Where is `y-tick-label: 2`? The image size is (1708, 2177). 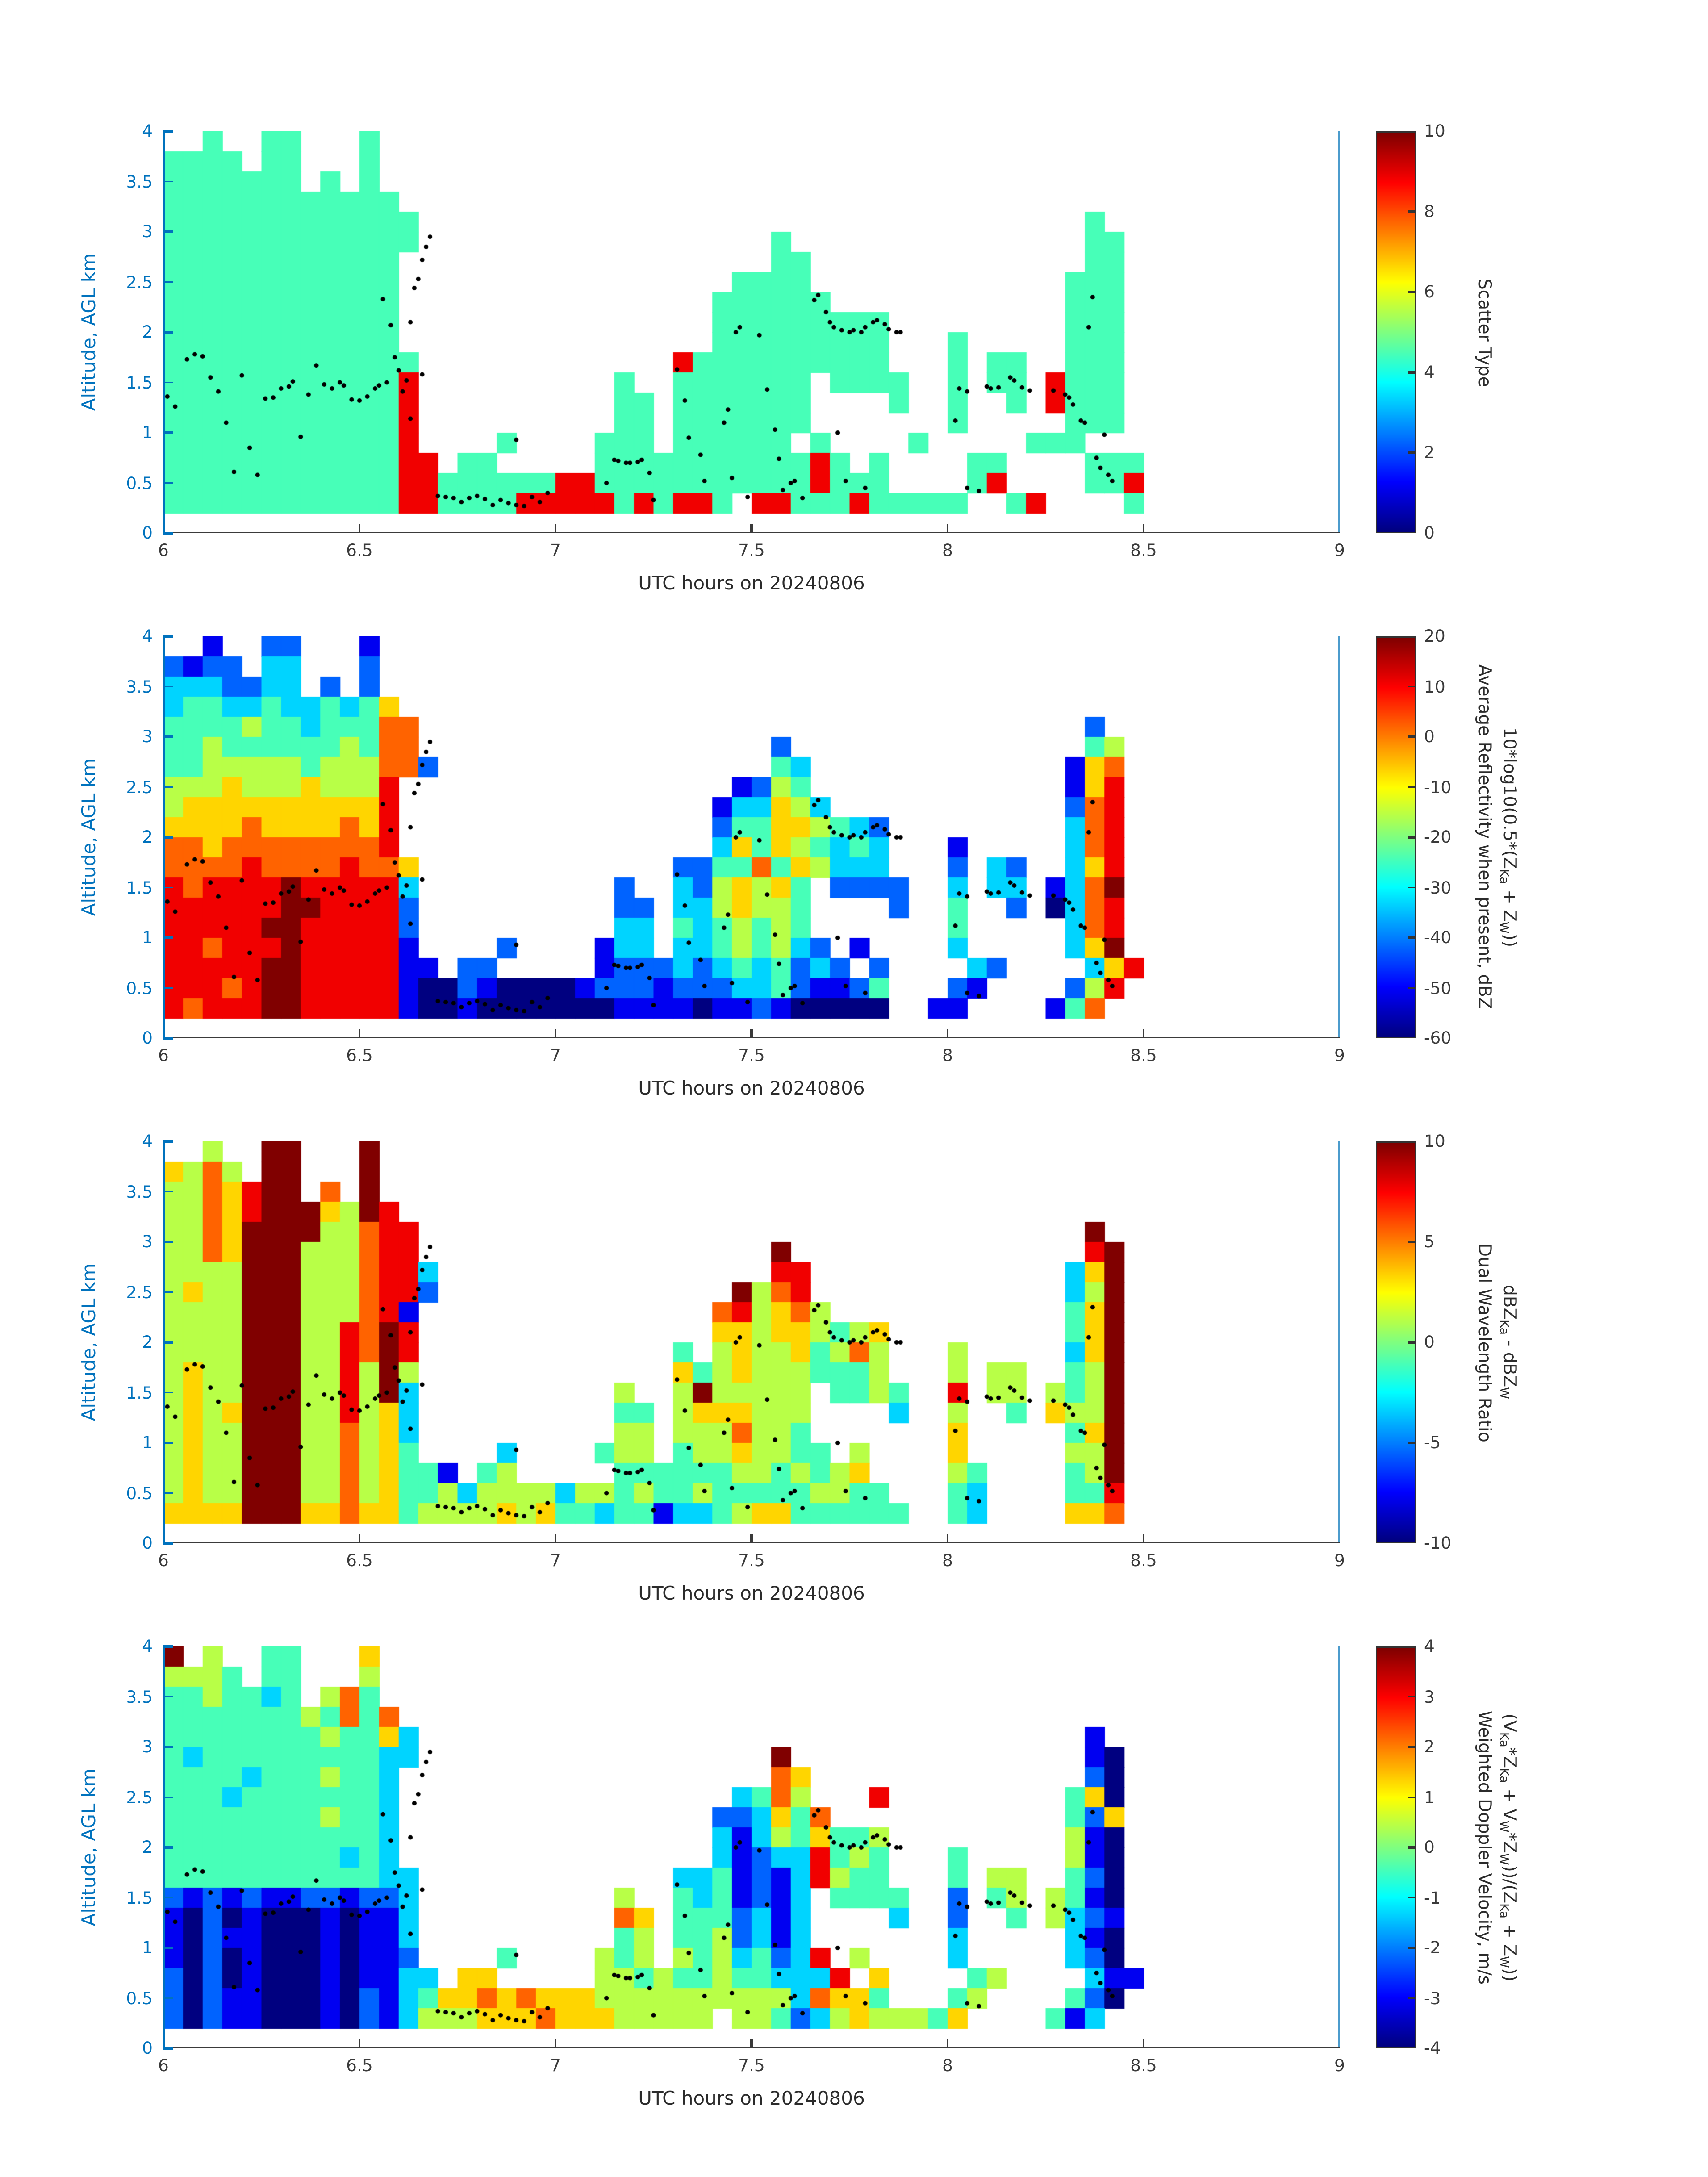
y-tick-label: 2 is located at coordinates (147, 1847).